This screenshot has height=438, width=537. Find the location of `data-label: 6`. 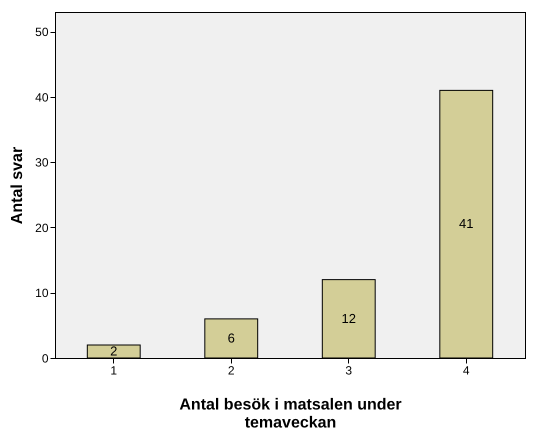

data-label: 6 is located at coordinates (231, 338).